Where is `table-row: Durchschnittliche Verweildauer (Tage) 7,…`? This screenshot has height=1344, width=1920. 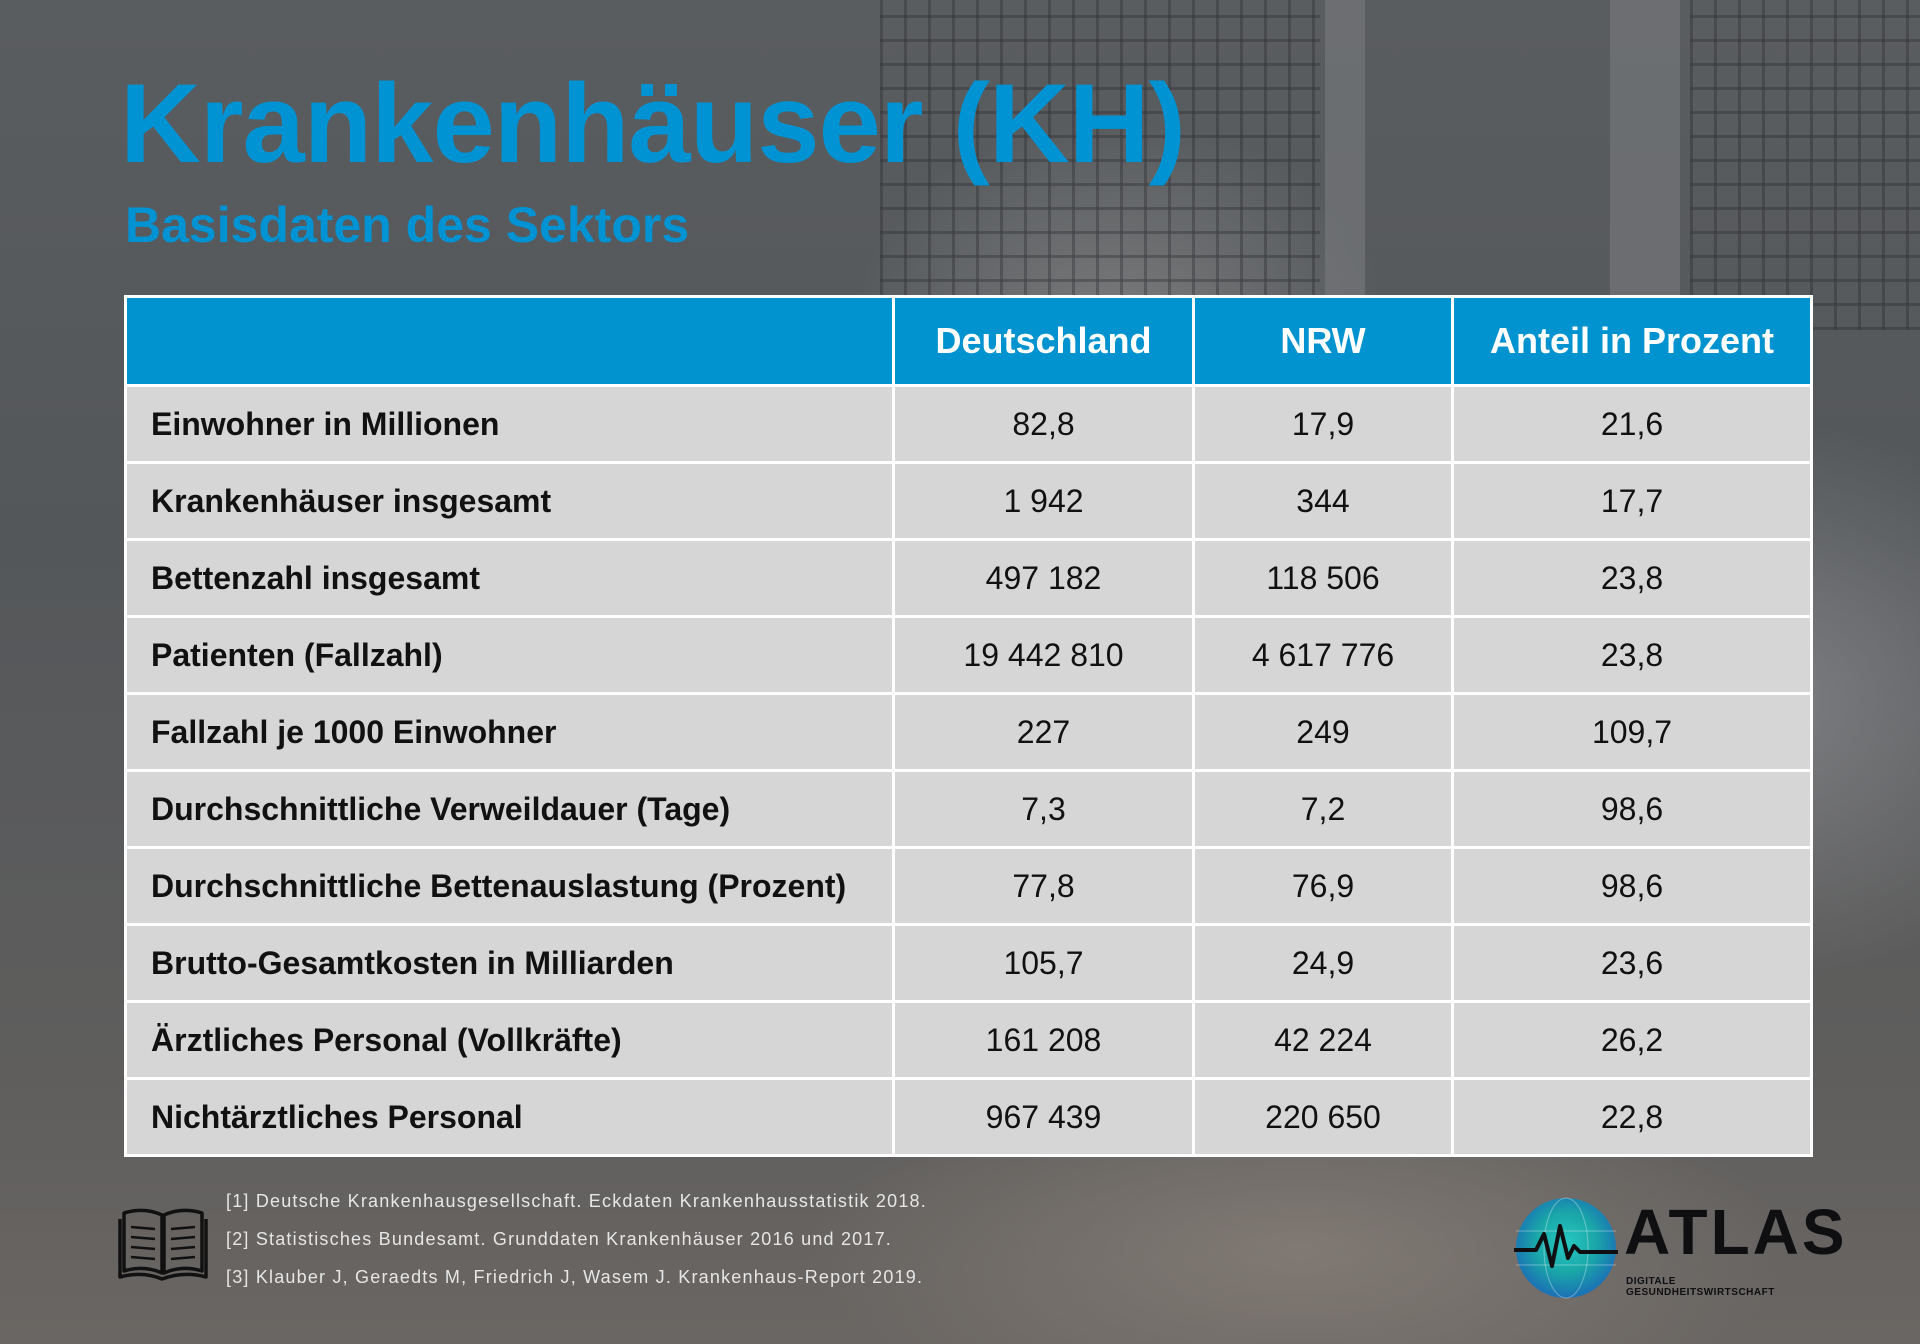 table-row: Durchschnittliche Verweildauer (Tage) 7,… is located at coordinates (968, 809).